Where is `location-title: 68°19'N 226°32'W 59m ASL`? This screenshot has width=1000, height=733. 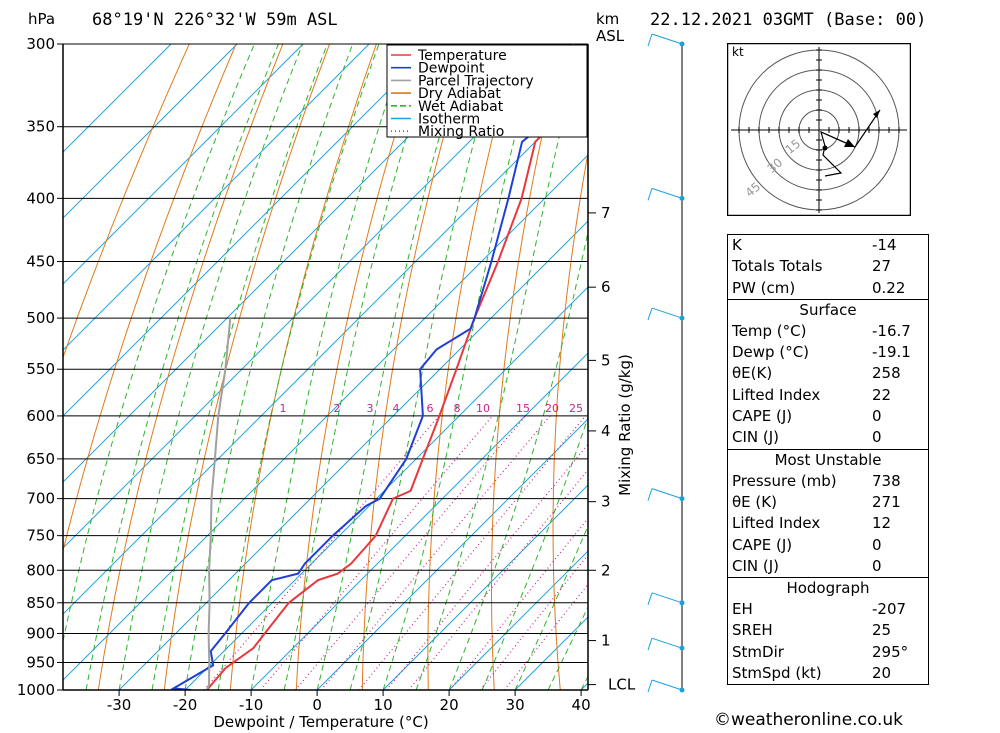
location-title: 68°19'N 226°32'W 59m ASL is located at coordinates (215, 20).